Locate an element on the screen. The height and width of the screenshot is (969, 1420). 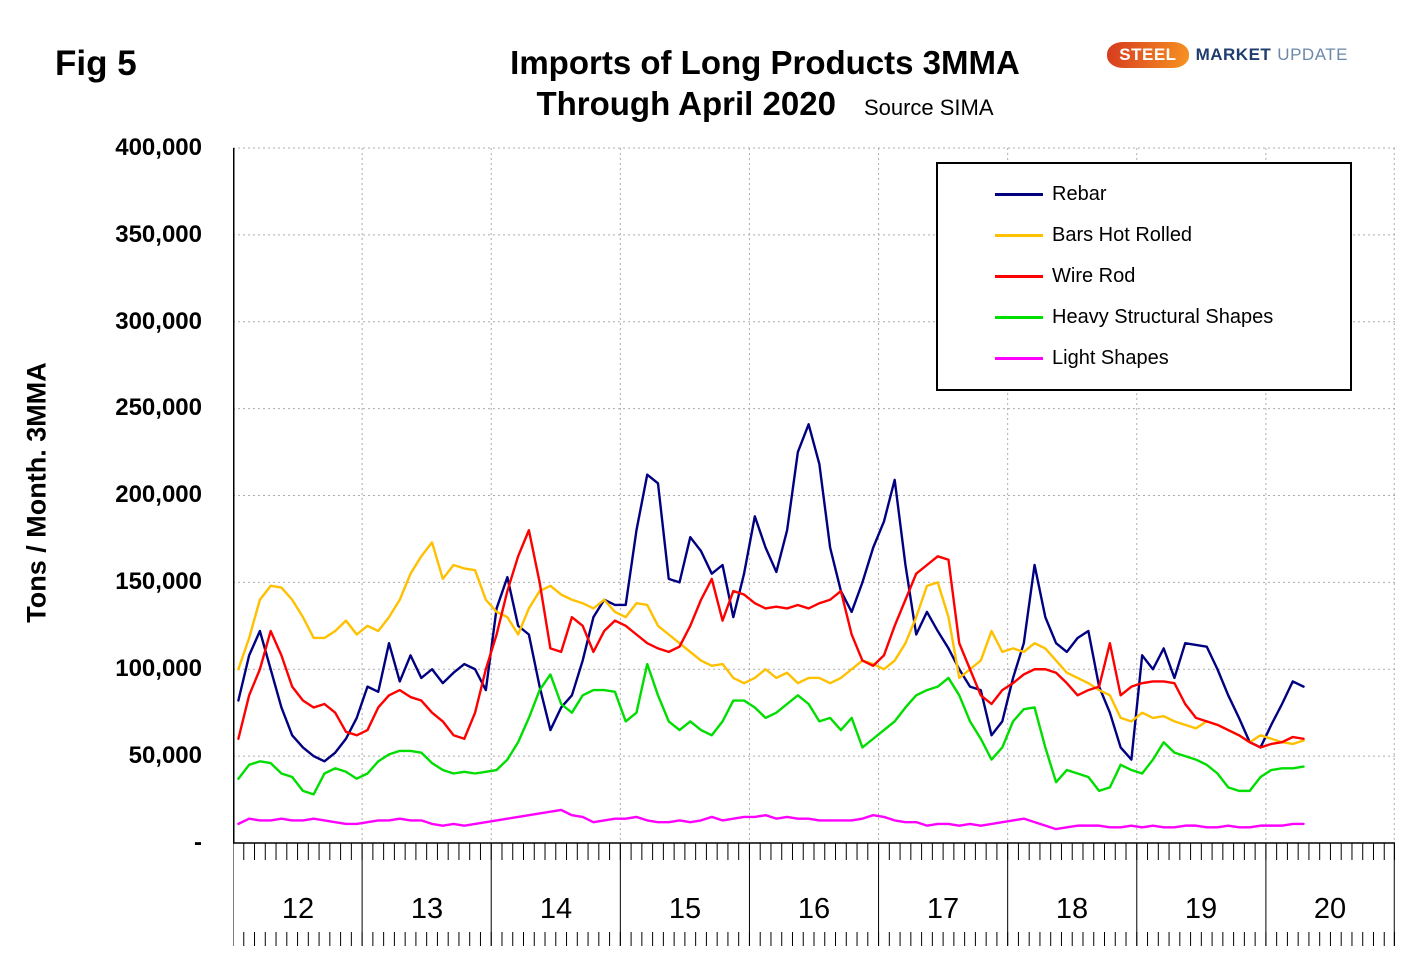
y-tick-label: 200,000 is located at coordinates (158, 494).